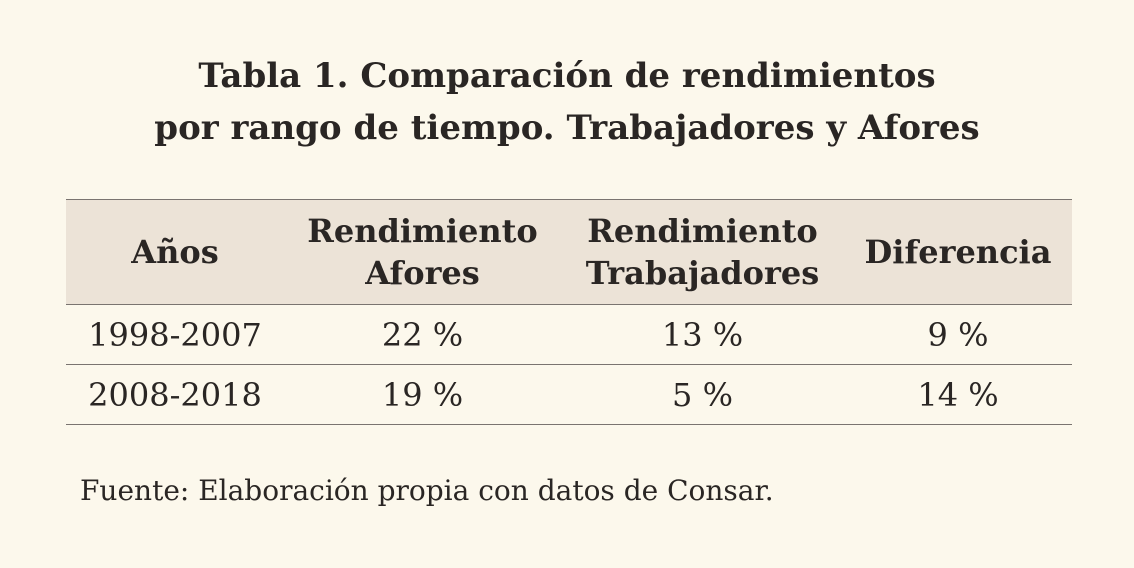  What do you see at coordinates (702, 252) in the screenshot?
I see `header-rendimiento-trabajadores: Rendimiento Trabajadores` at bounding box center [702, 252].